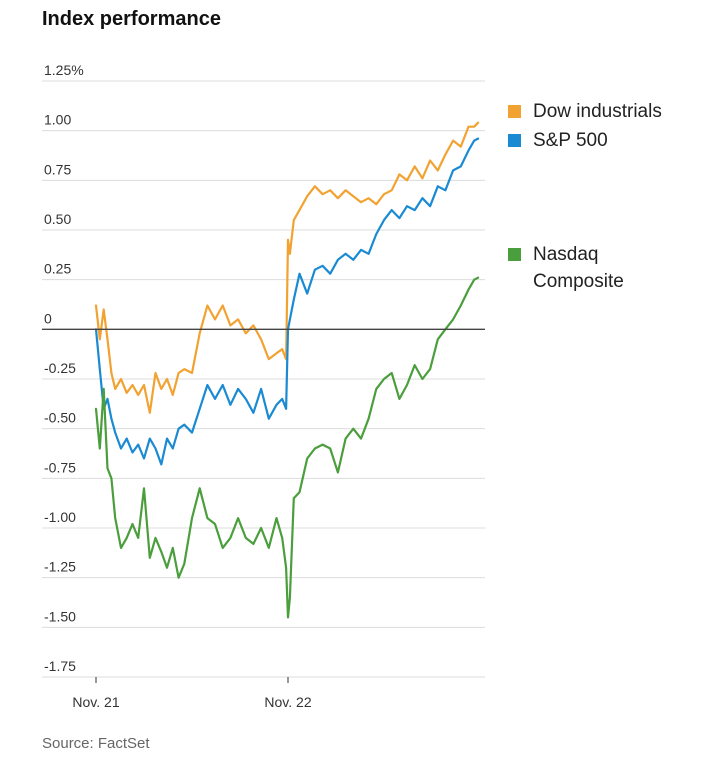  I want to click on y-tick-label: -1.00, so click(60, 517).